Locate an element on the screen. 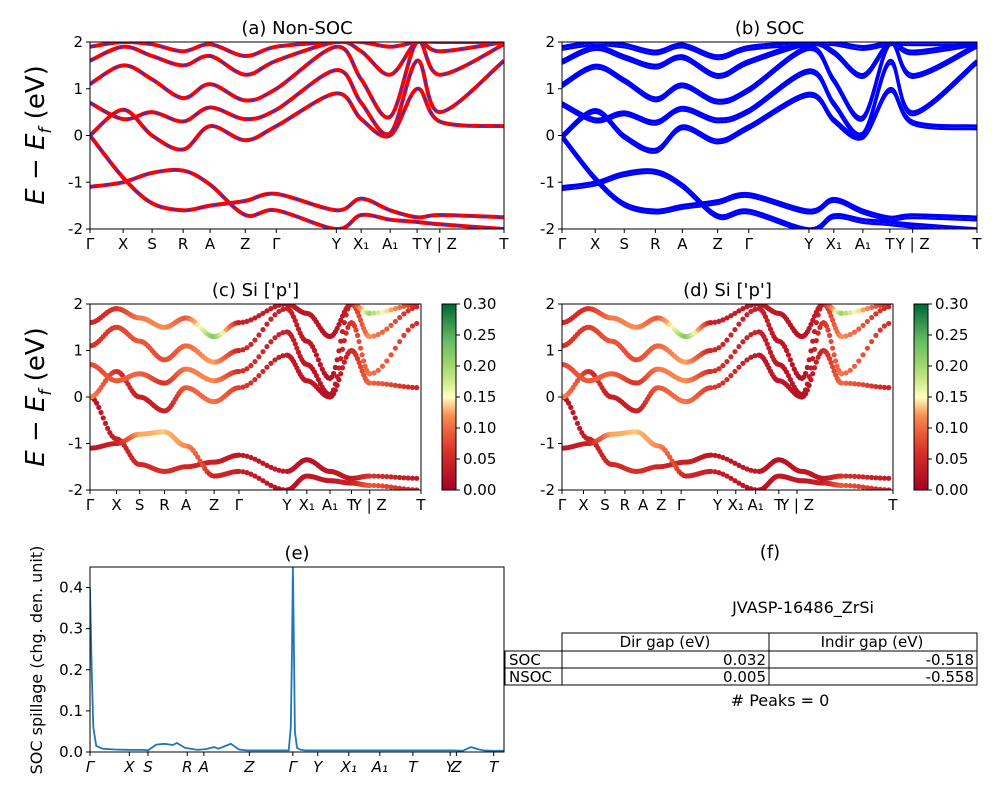 This screenshot has height=800, width=1000. peaks-label: # Peaks = 0 is located at coordinates (780, 700).